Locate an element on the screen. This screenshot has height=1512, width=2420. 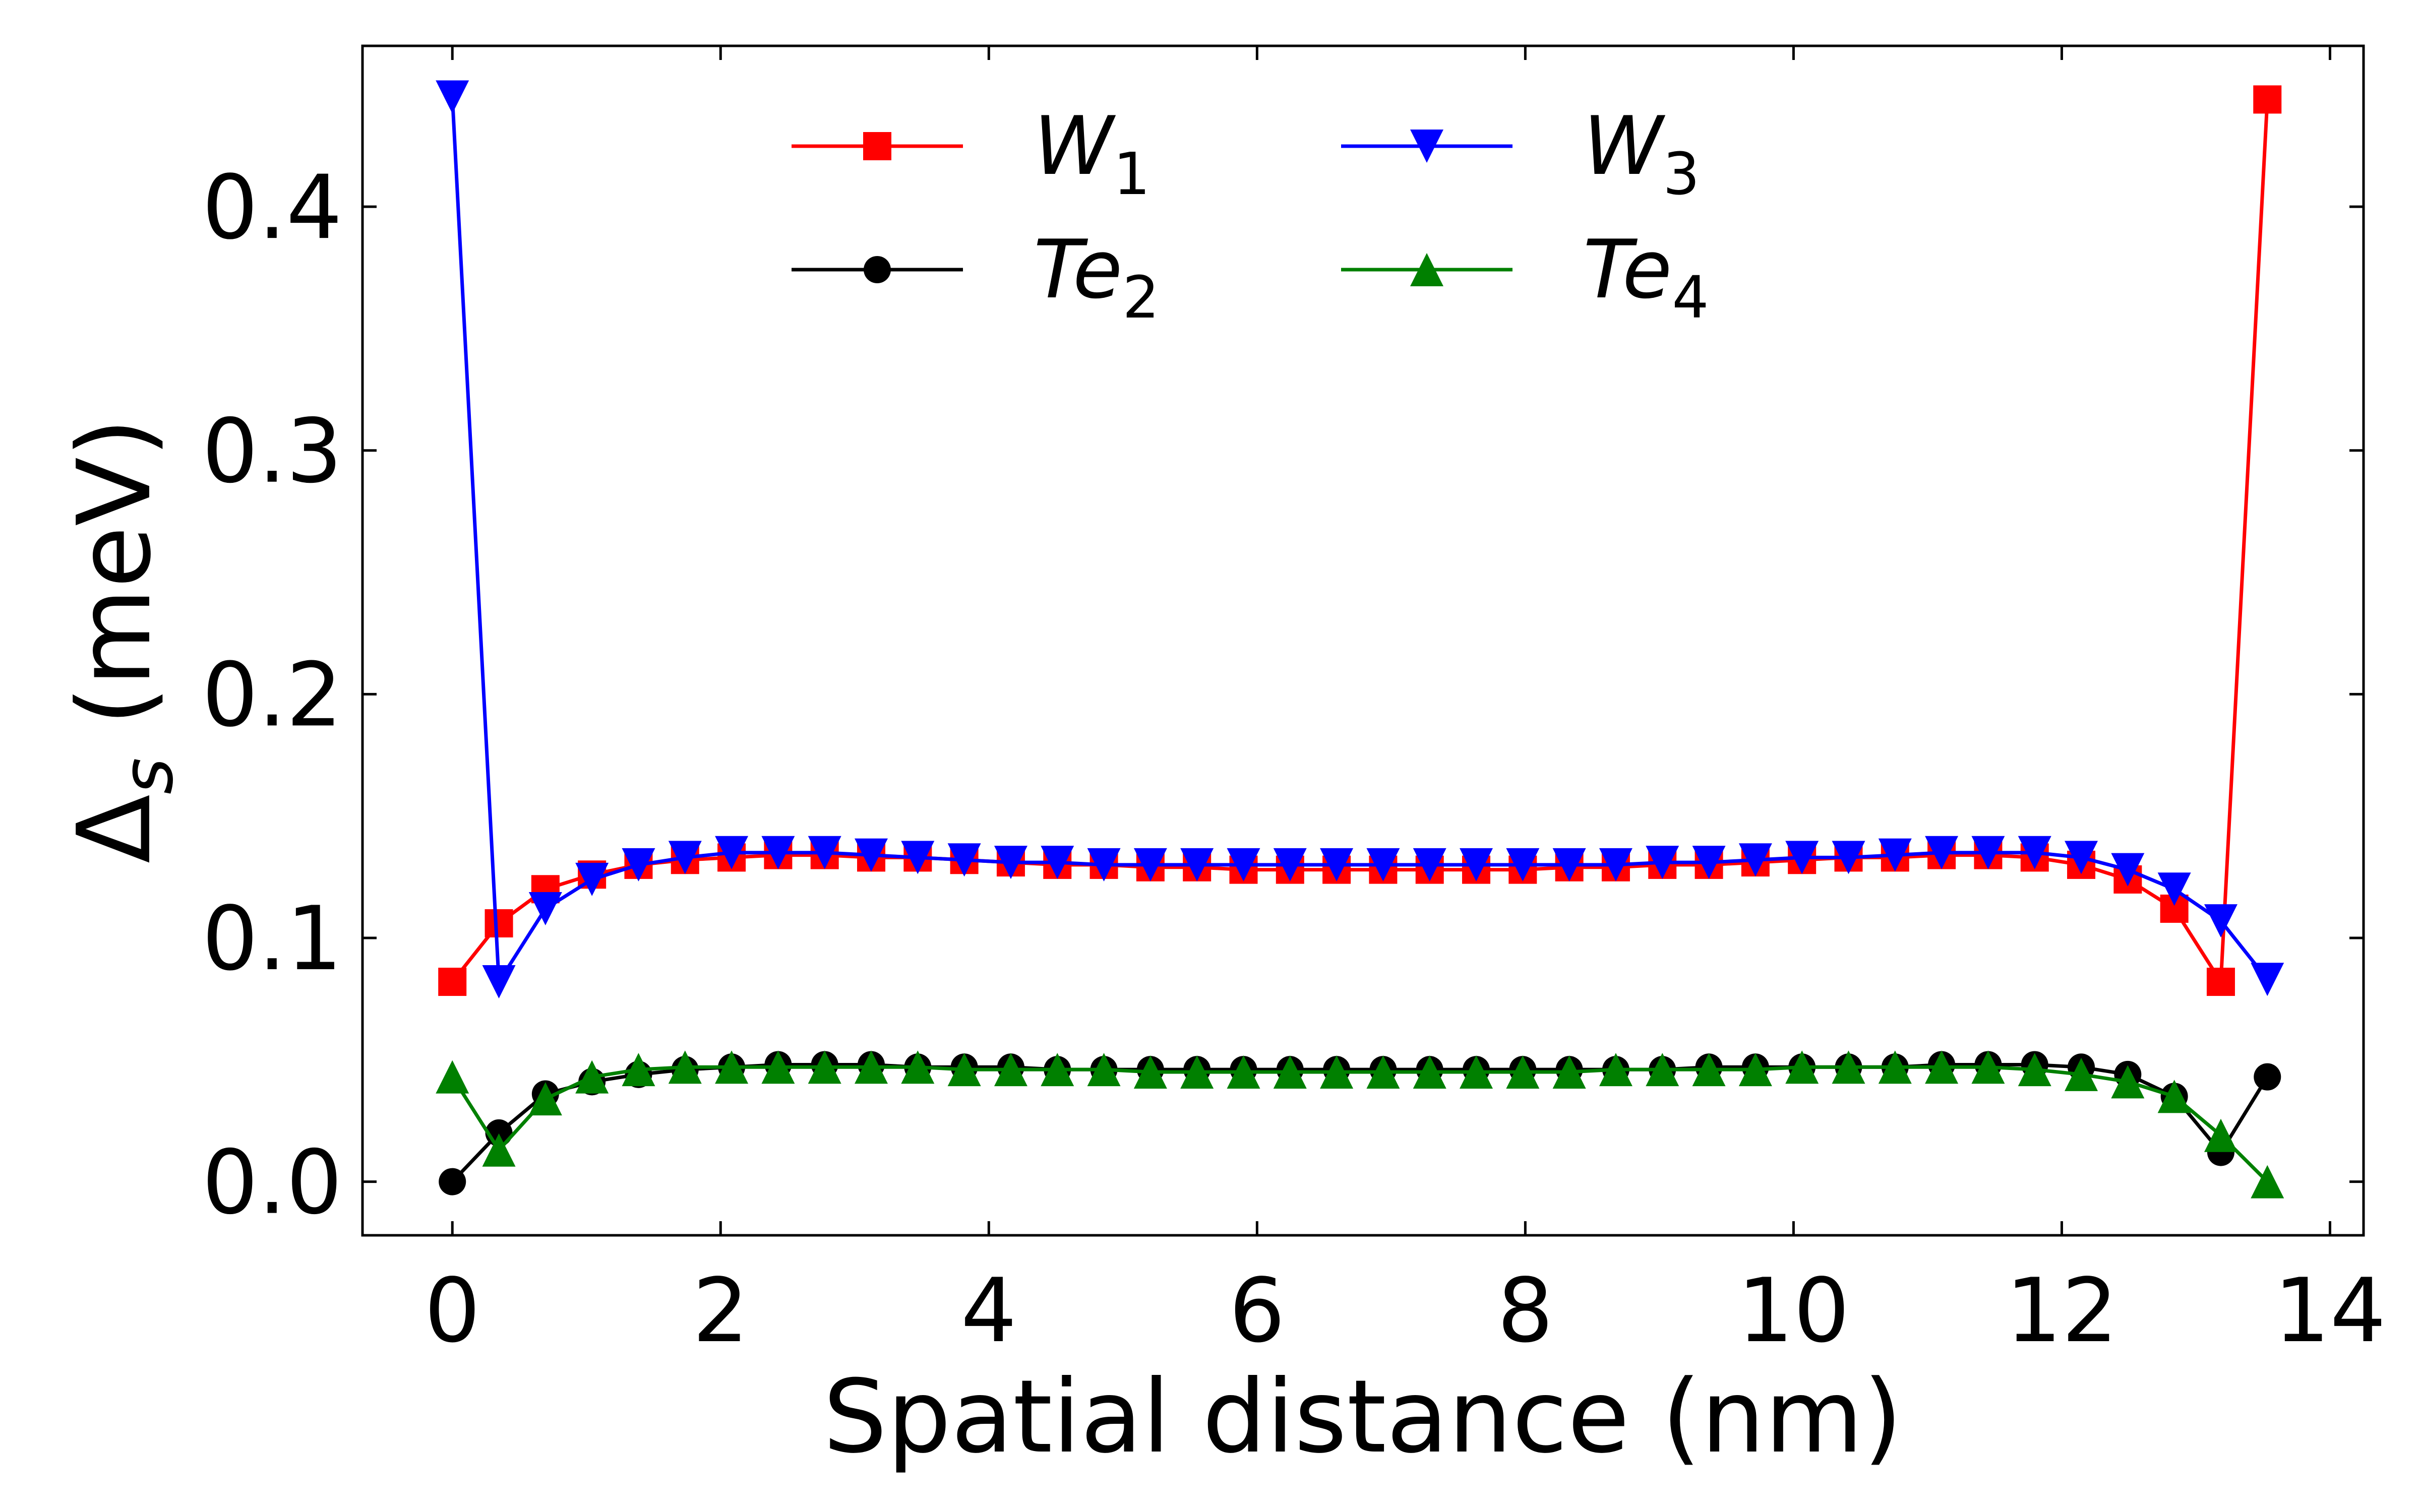
y-axis-label-base: Δ is located at coordinates (114, 829).